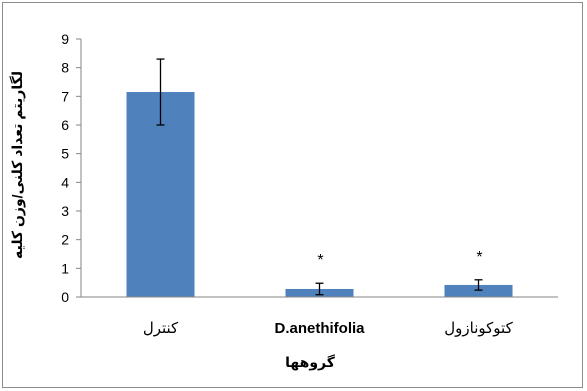 This screenshot has height=391, width=587. I want to click on y-tick-label: 3, so click(65, 211).